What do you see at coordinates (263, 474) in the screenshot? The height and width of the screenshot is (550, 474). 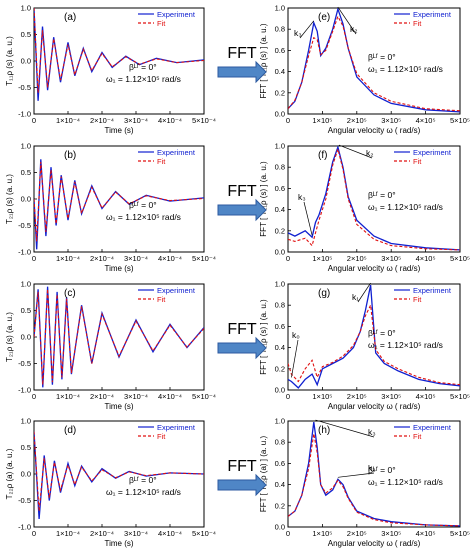 I see `y-axis-label: FFT [ T₂₂ρ (a) ] (a. u.)` at bounding box center [263, 474].